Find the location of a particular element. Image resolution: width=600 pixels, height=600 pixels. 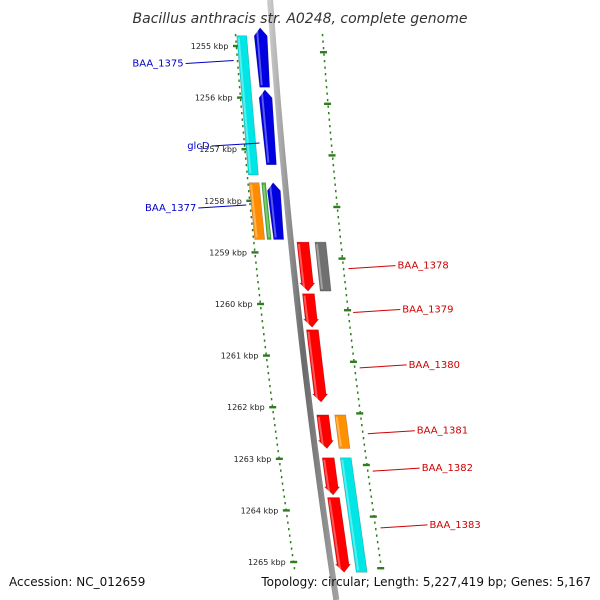

accession-text: Accession: NC_012659 is located at coordinates (77, 582).